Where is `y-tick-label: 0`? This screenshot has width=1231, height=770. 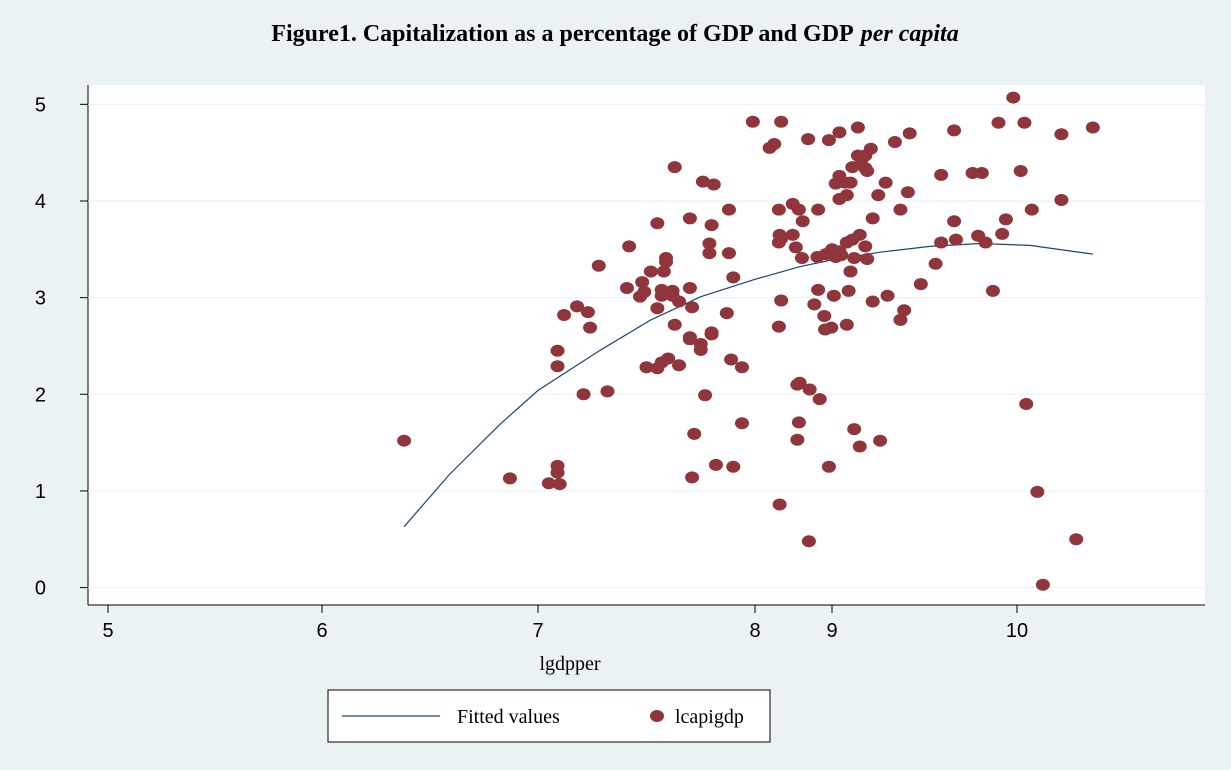
y-tick-label: 0 is located at coordinates (40, 589).